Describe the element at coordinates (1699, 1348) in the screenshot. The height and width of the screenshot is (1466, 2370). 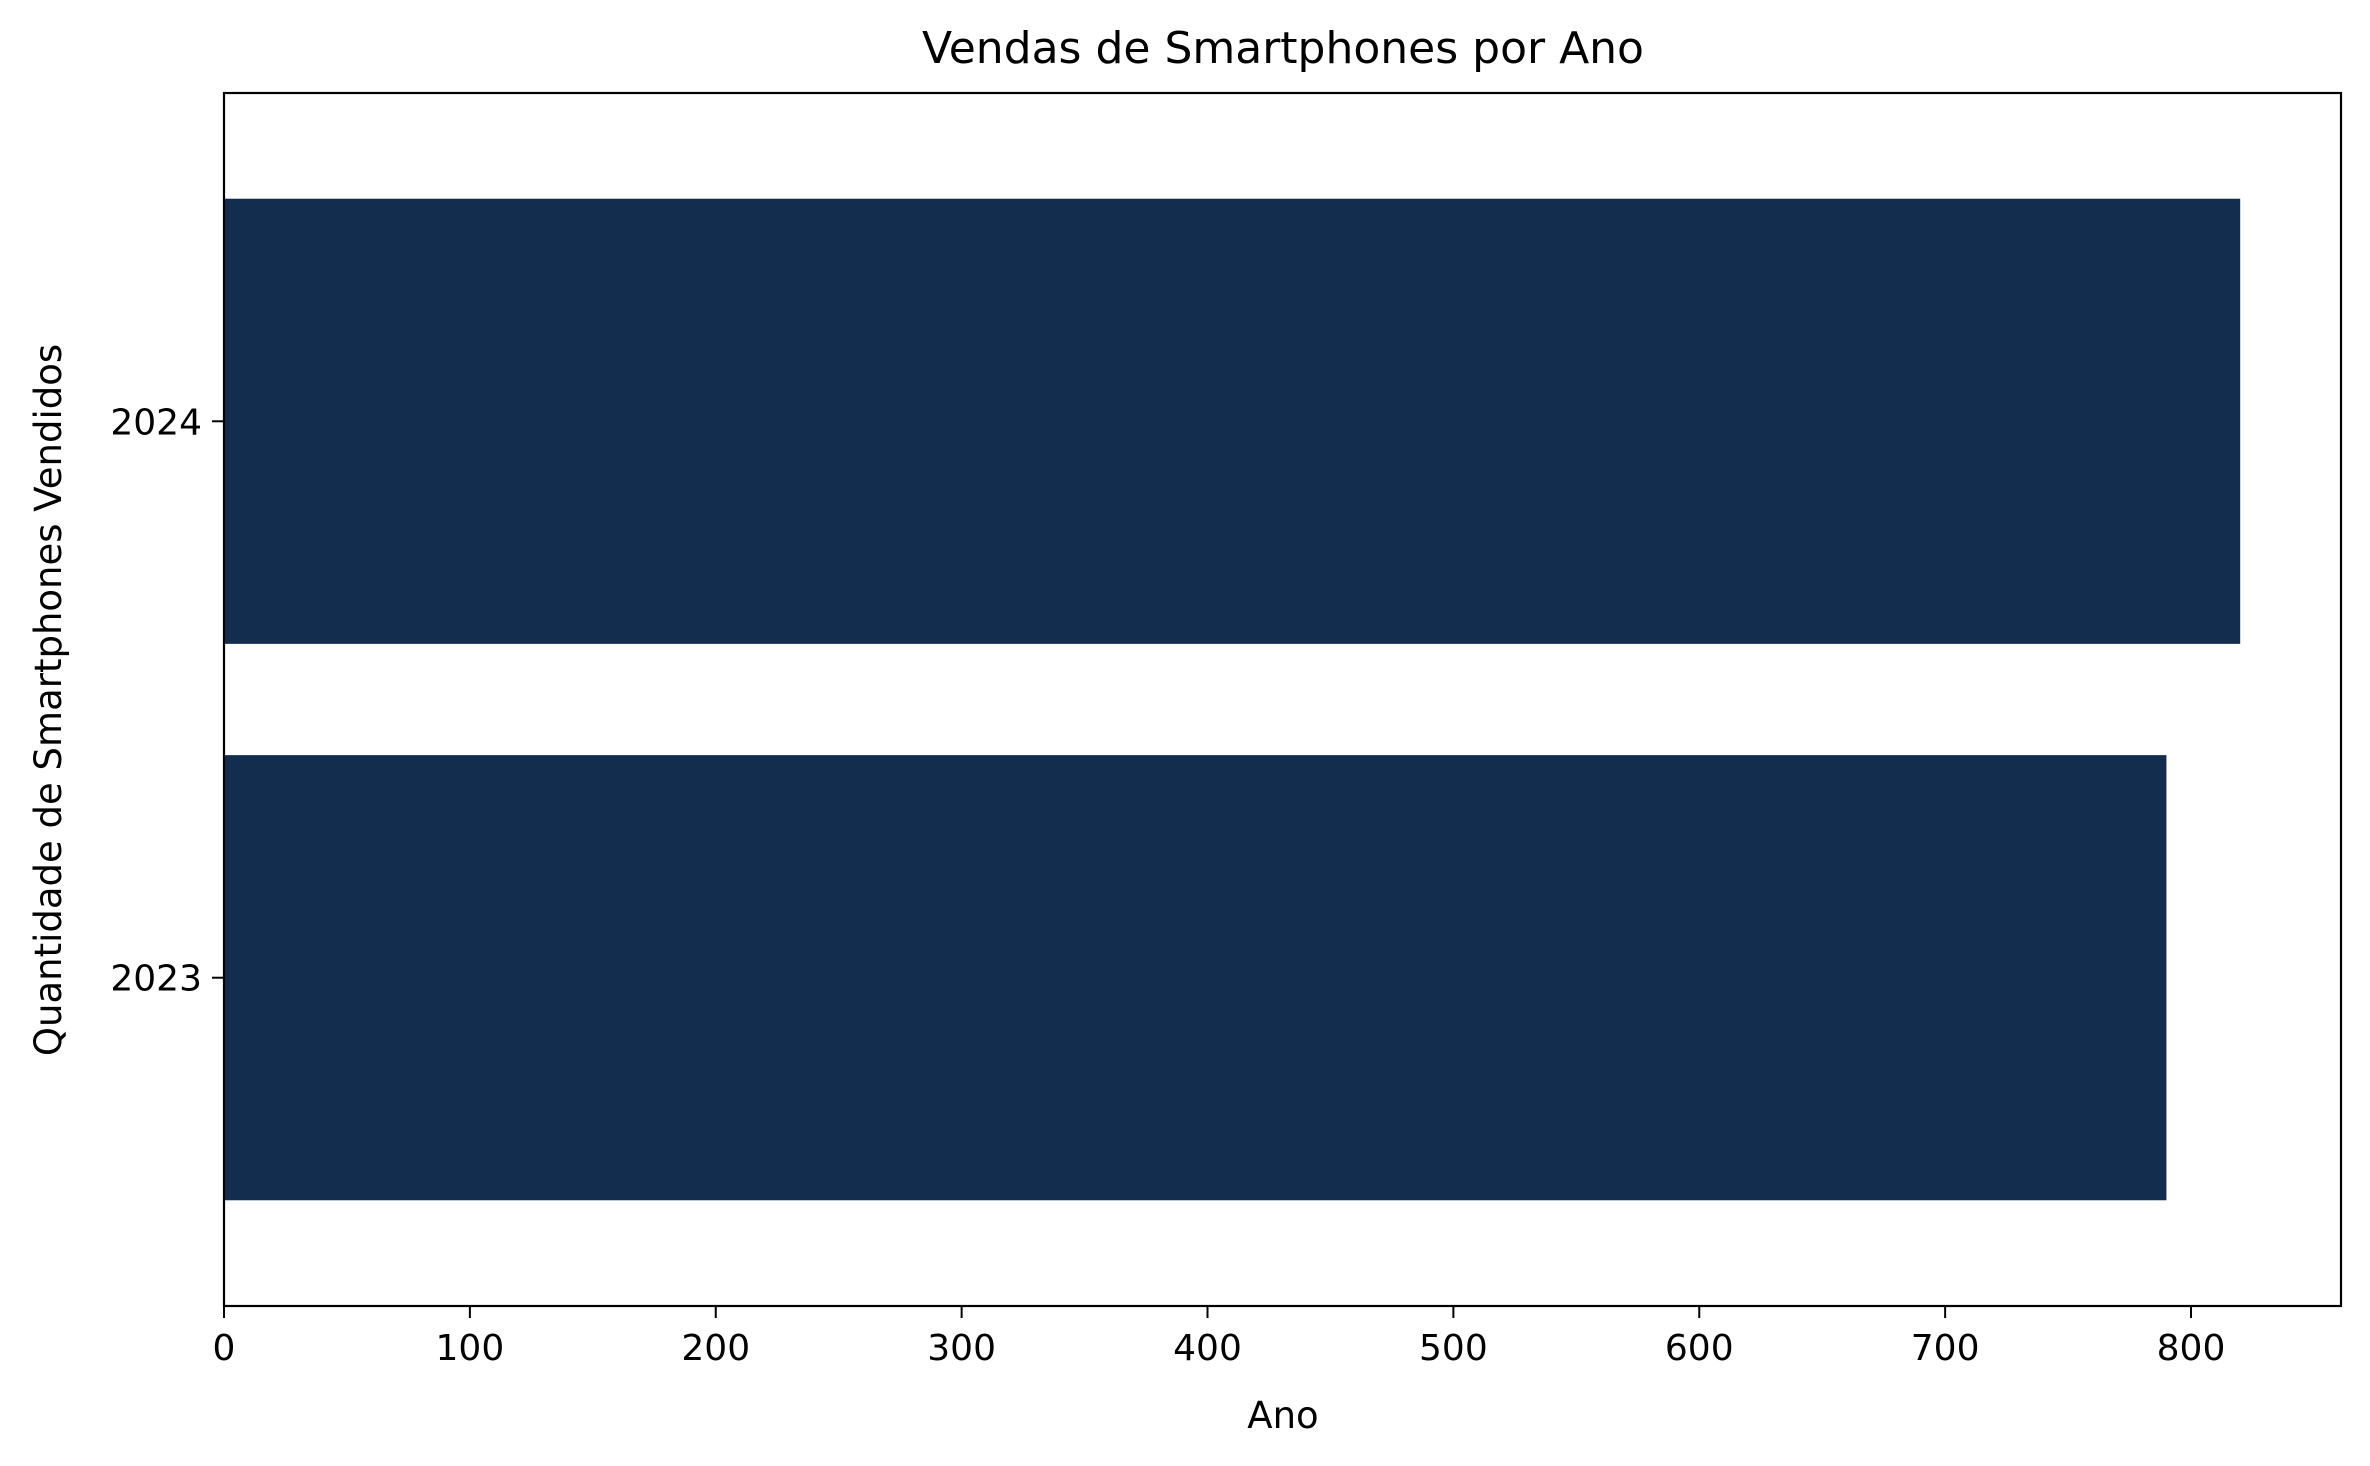
I see `x-tick-label-600: 600` at that location.